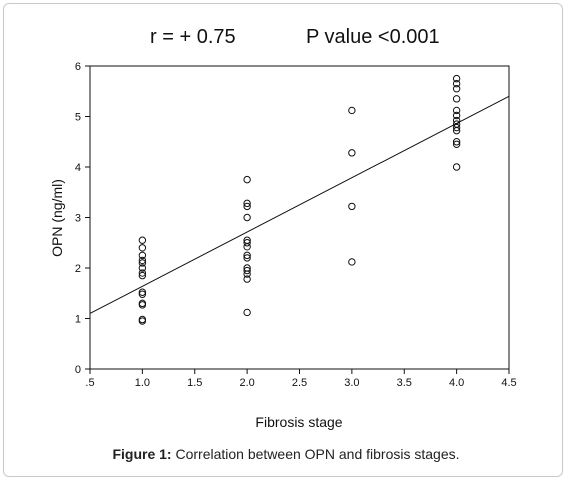 Image resolution: width=572 pixels, height=487 pixels. I want to click on x-tick-label: 1.5, so click(194, 383).